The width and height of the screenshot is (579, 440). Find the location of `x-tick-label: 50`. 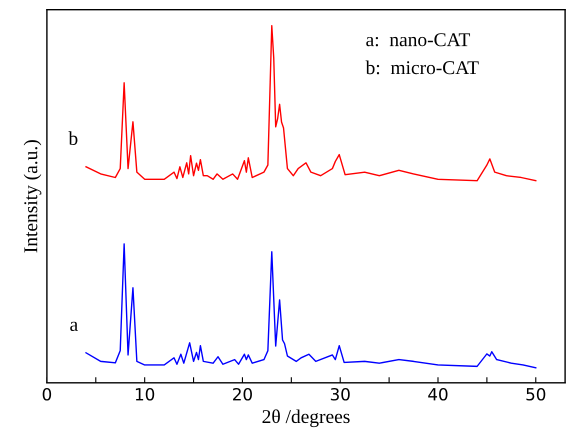

x-tick-label: 50 is located at coordinates (536, 394).